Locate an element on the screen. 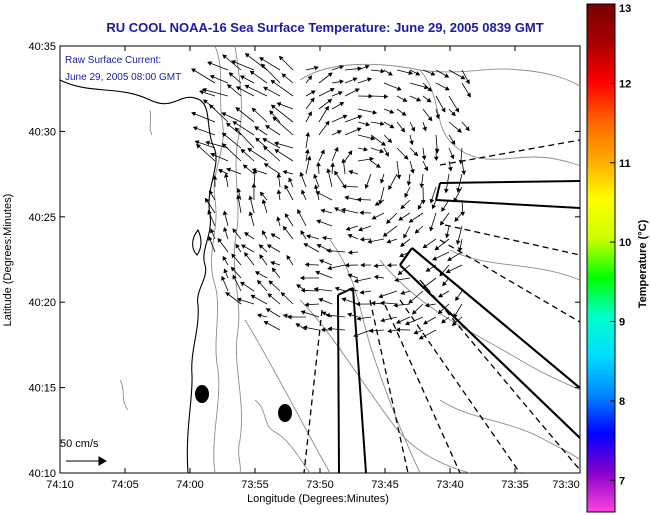  x-tick-label: 73:30 is located at coordinates (566, 485).